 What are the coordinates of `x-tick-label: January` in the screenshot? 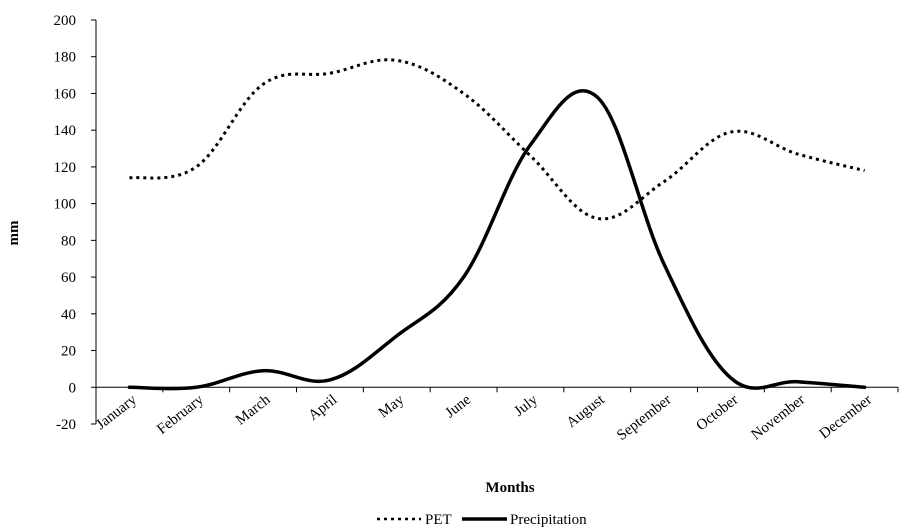 It's located at (116, 413).